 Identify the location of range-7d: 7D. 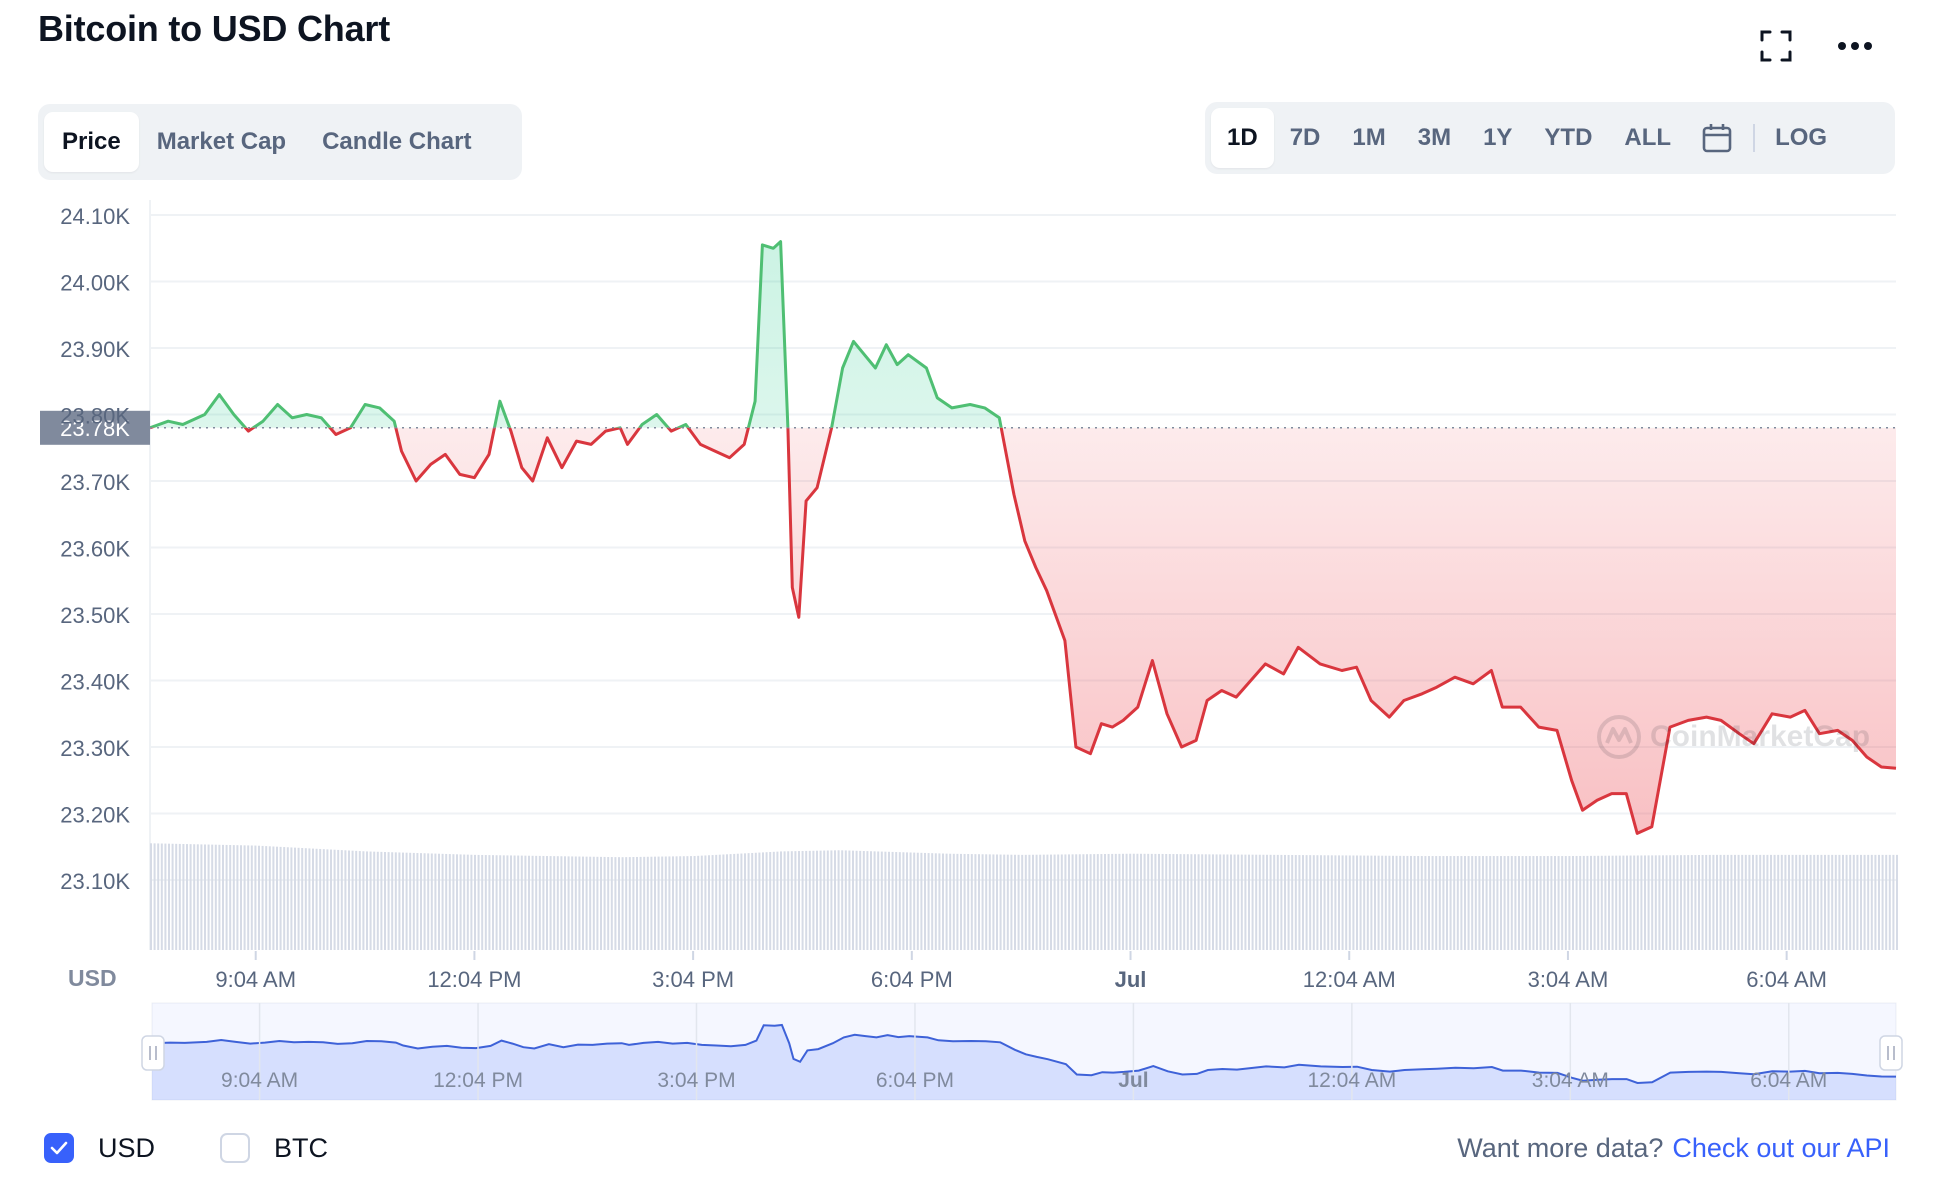
(1305, 137).